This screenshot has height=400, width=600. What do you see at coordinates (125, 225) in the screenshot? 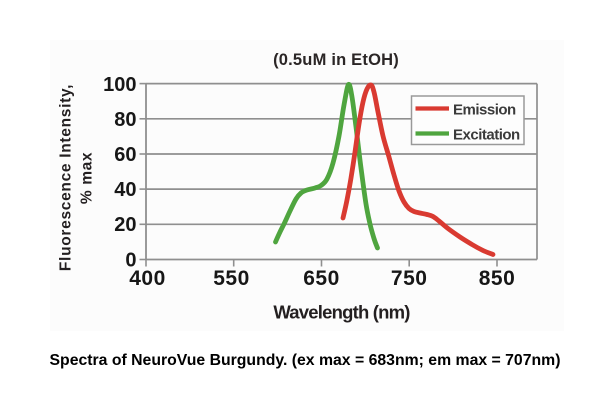
I see `svg-text: 20` at bounding box center [125, 225].